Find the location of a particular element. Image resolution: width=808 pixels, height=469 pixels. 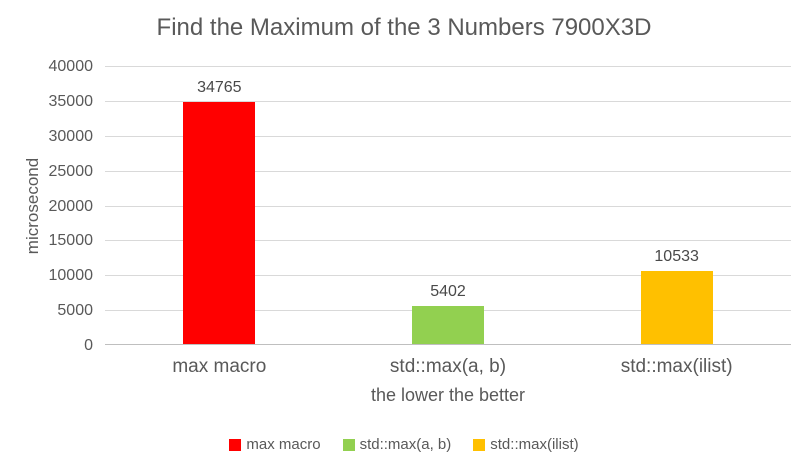

bar-value-label: 5402 is located at coordinates (448, 291).